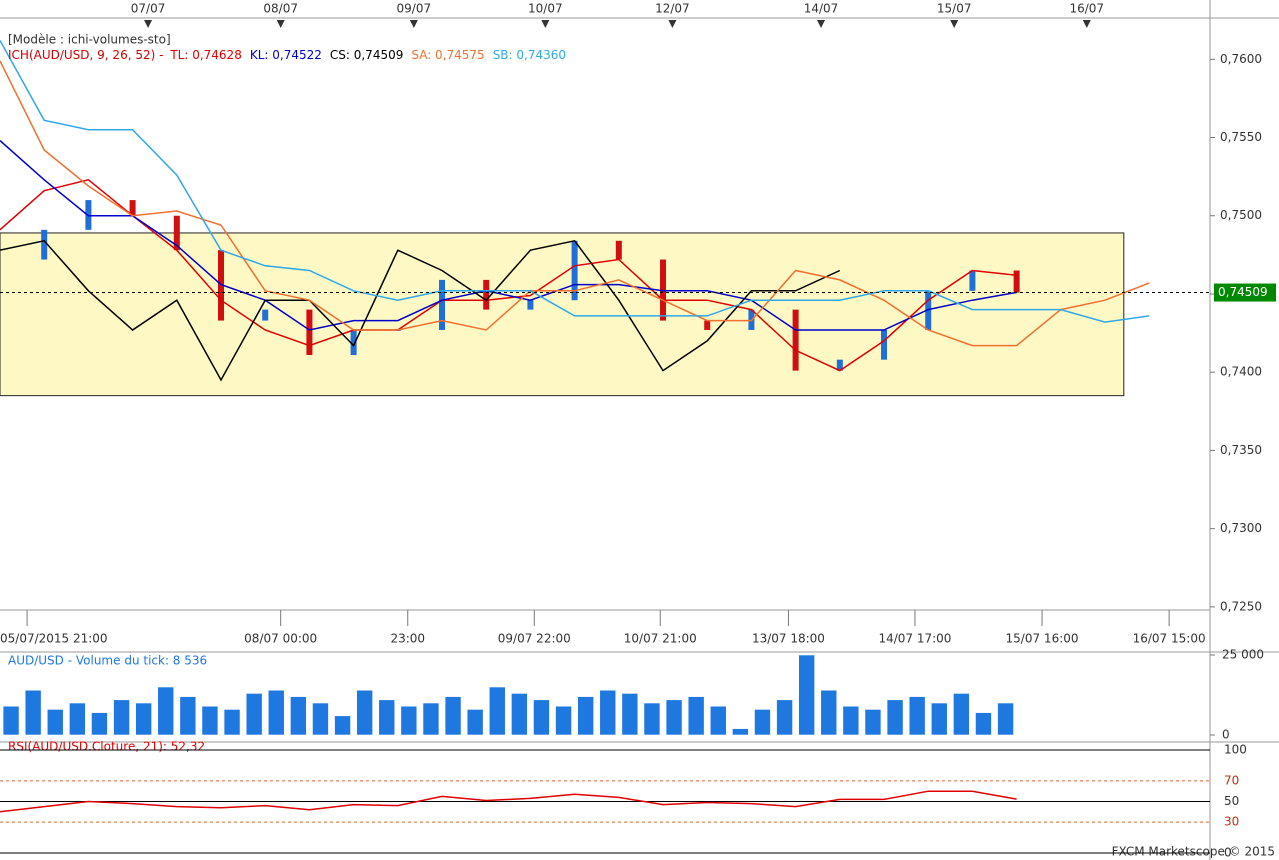 This screenshot has width=1279, height=860. Describe the element at coordinates (280, 639) in the screenshot. I see `x-tick-label: 08/07 00:00` at that location.